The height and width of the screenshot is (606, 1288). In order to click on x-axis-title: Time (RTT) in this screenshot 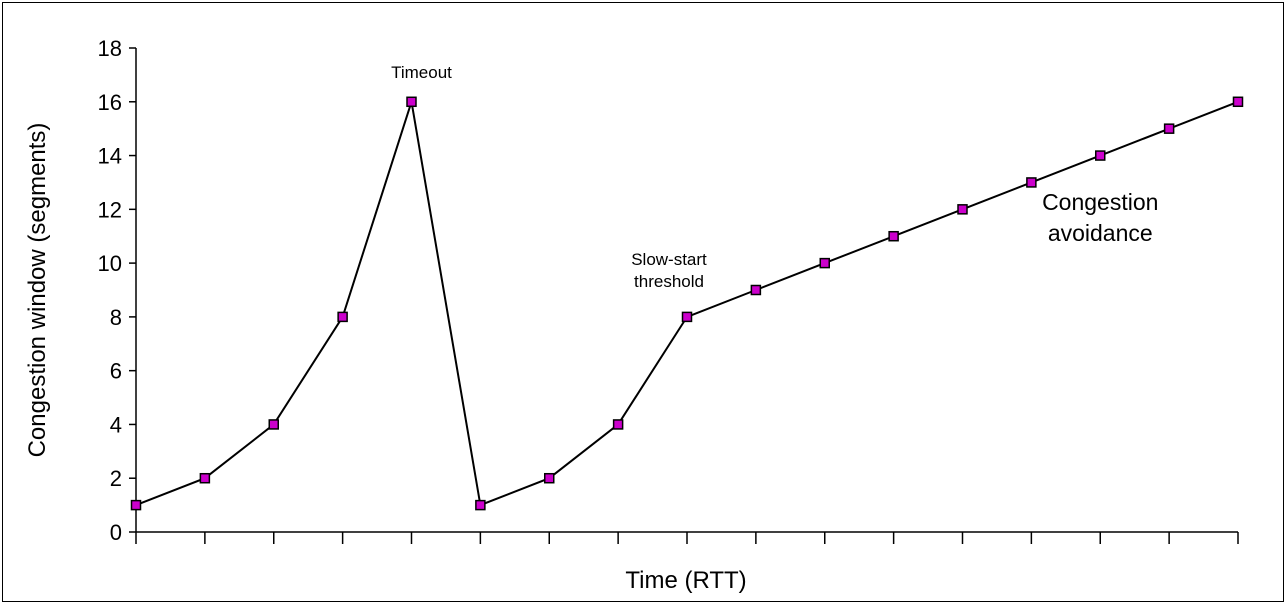, I will do `click(685, 580)`.